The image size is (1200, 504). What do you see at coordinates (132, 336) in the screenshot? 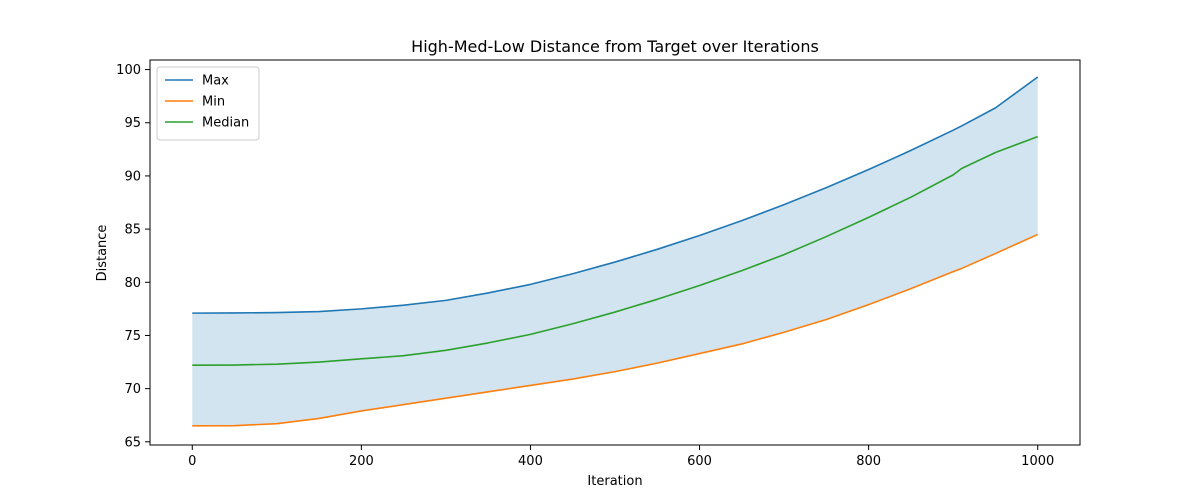
I see `y-tick-label: 75` at bounding box center [132, 336].